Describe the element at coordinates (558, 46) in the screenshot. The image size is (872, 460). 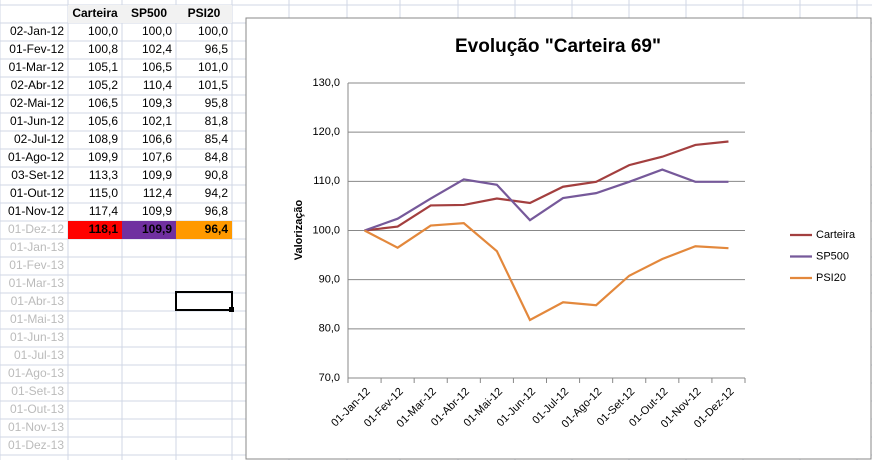
I see `chart-title: Evolução "Carteira 69"` at that location.